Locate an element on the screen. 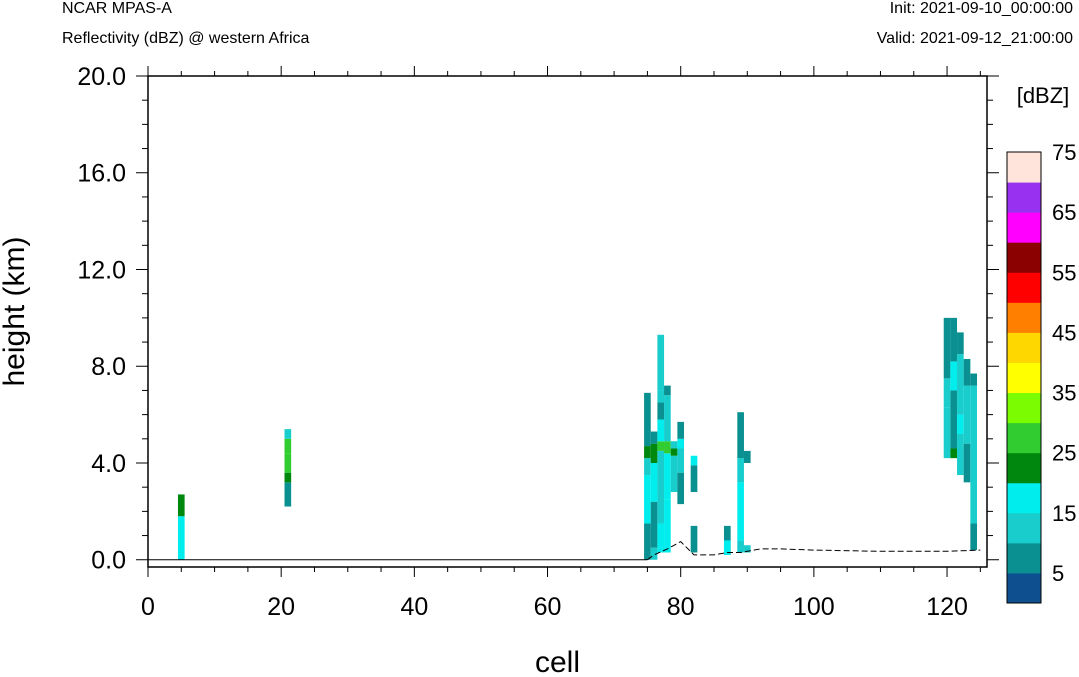 The height and width of the screenshot is (677, 1079). x-tick-label: 80 is located at coordinates (681, 607).